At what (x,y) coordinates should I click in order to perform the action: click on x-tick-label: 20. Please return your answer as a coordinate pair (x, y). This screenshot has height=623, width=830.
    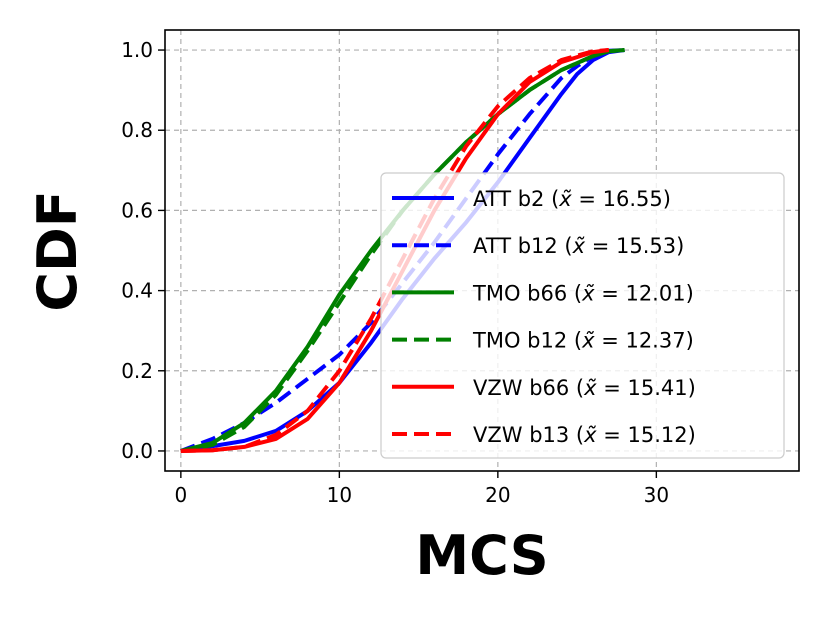
    Looking at the image, I should click on (497, 495).